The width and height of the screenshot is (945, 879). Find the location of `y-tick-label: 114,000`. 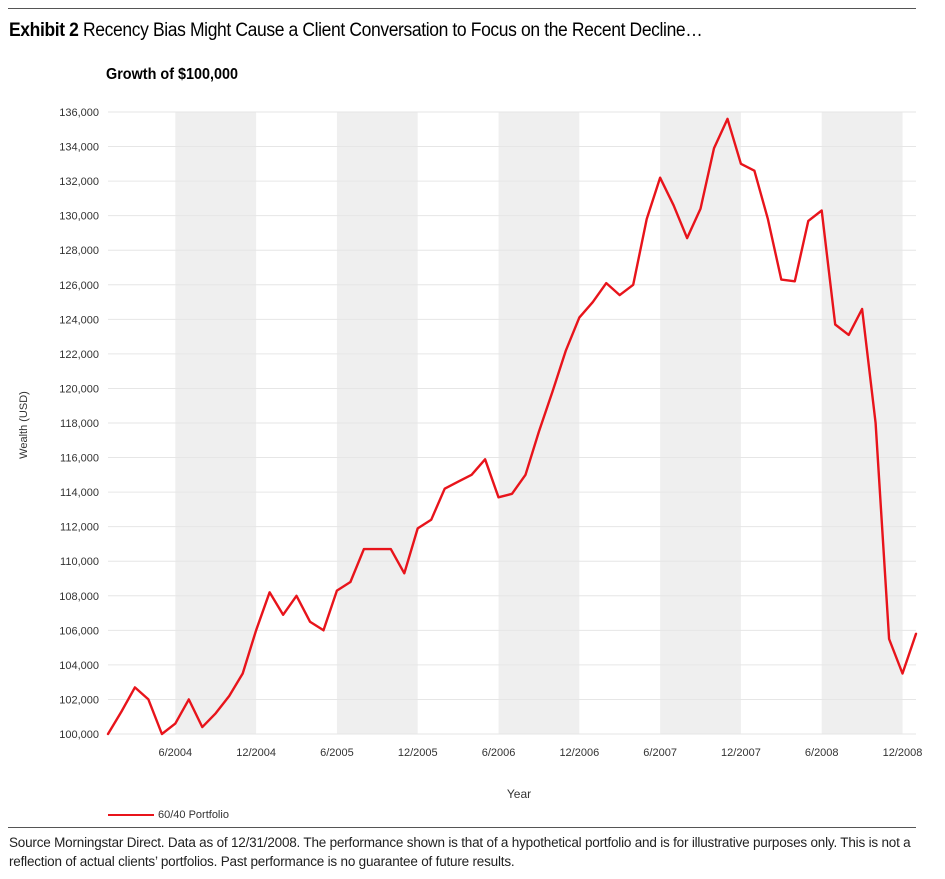

y-tick-label: 114,000 is located at coordinates (79, 493).